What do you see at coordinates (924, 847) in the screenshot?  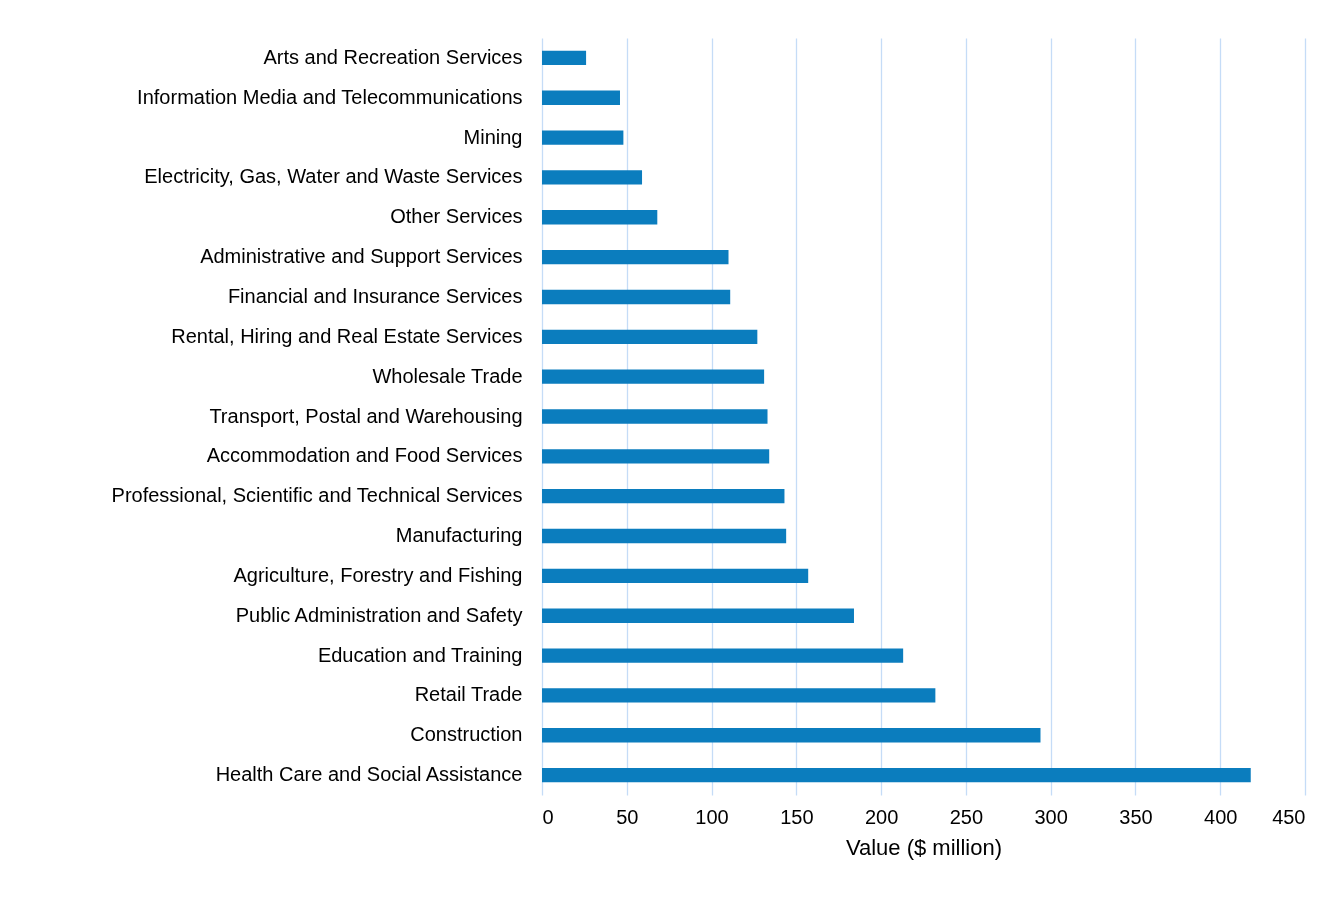 I see `x-axis-title: Value ($ million)` at bounding box center [924, 847].